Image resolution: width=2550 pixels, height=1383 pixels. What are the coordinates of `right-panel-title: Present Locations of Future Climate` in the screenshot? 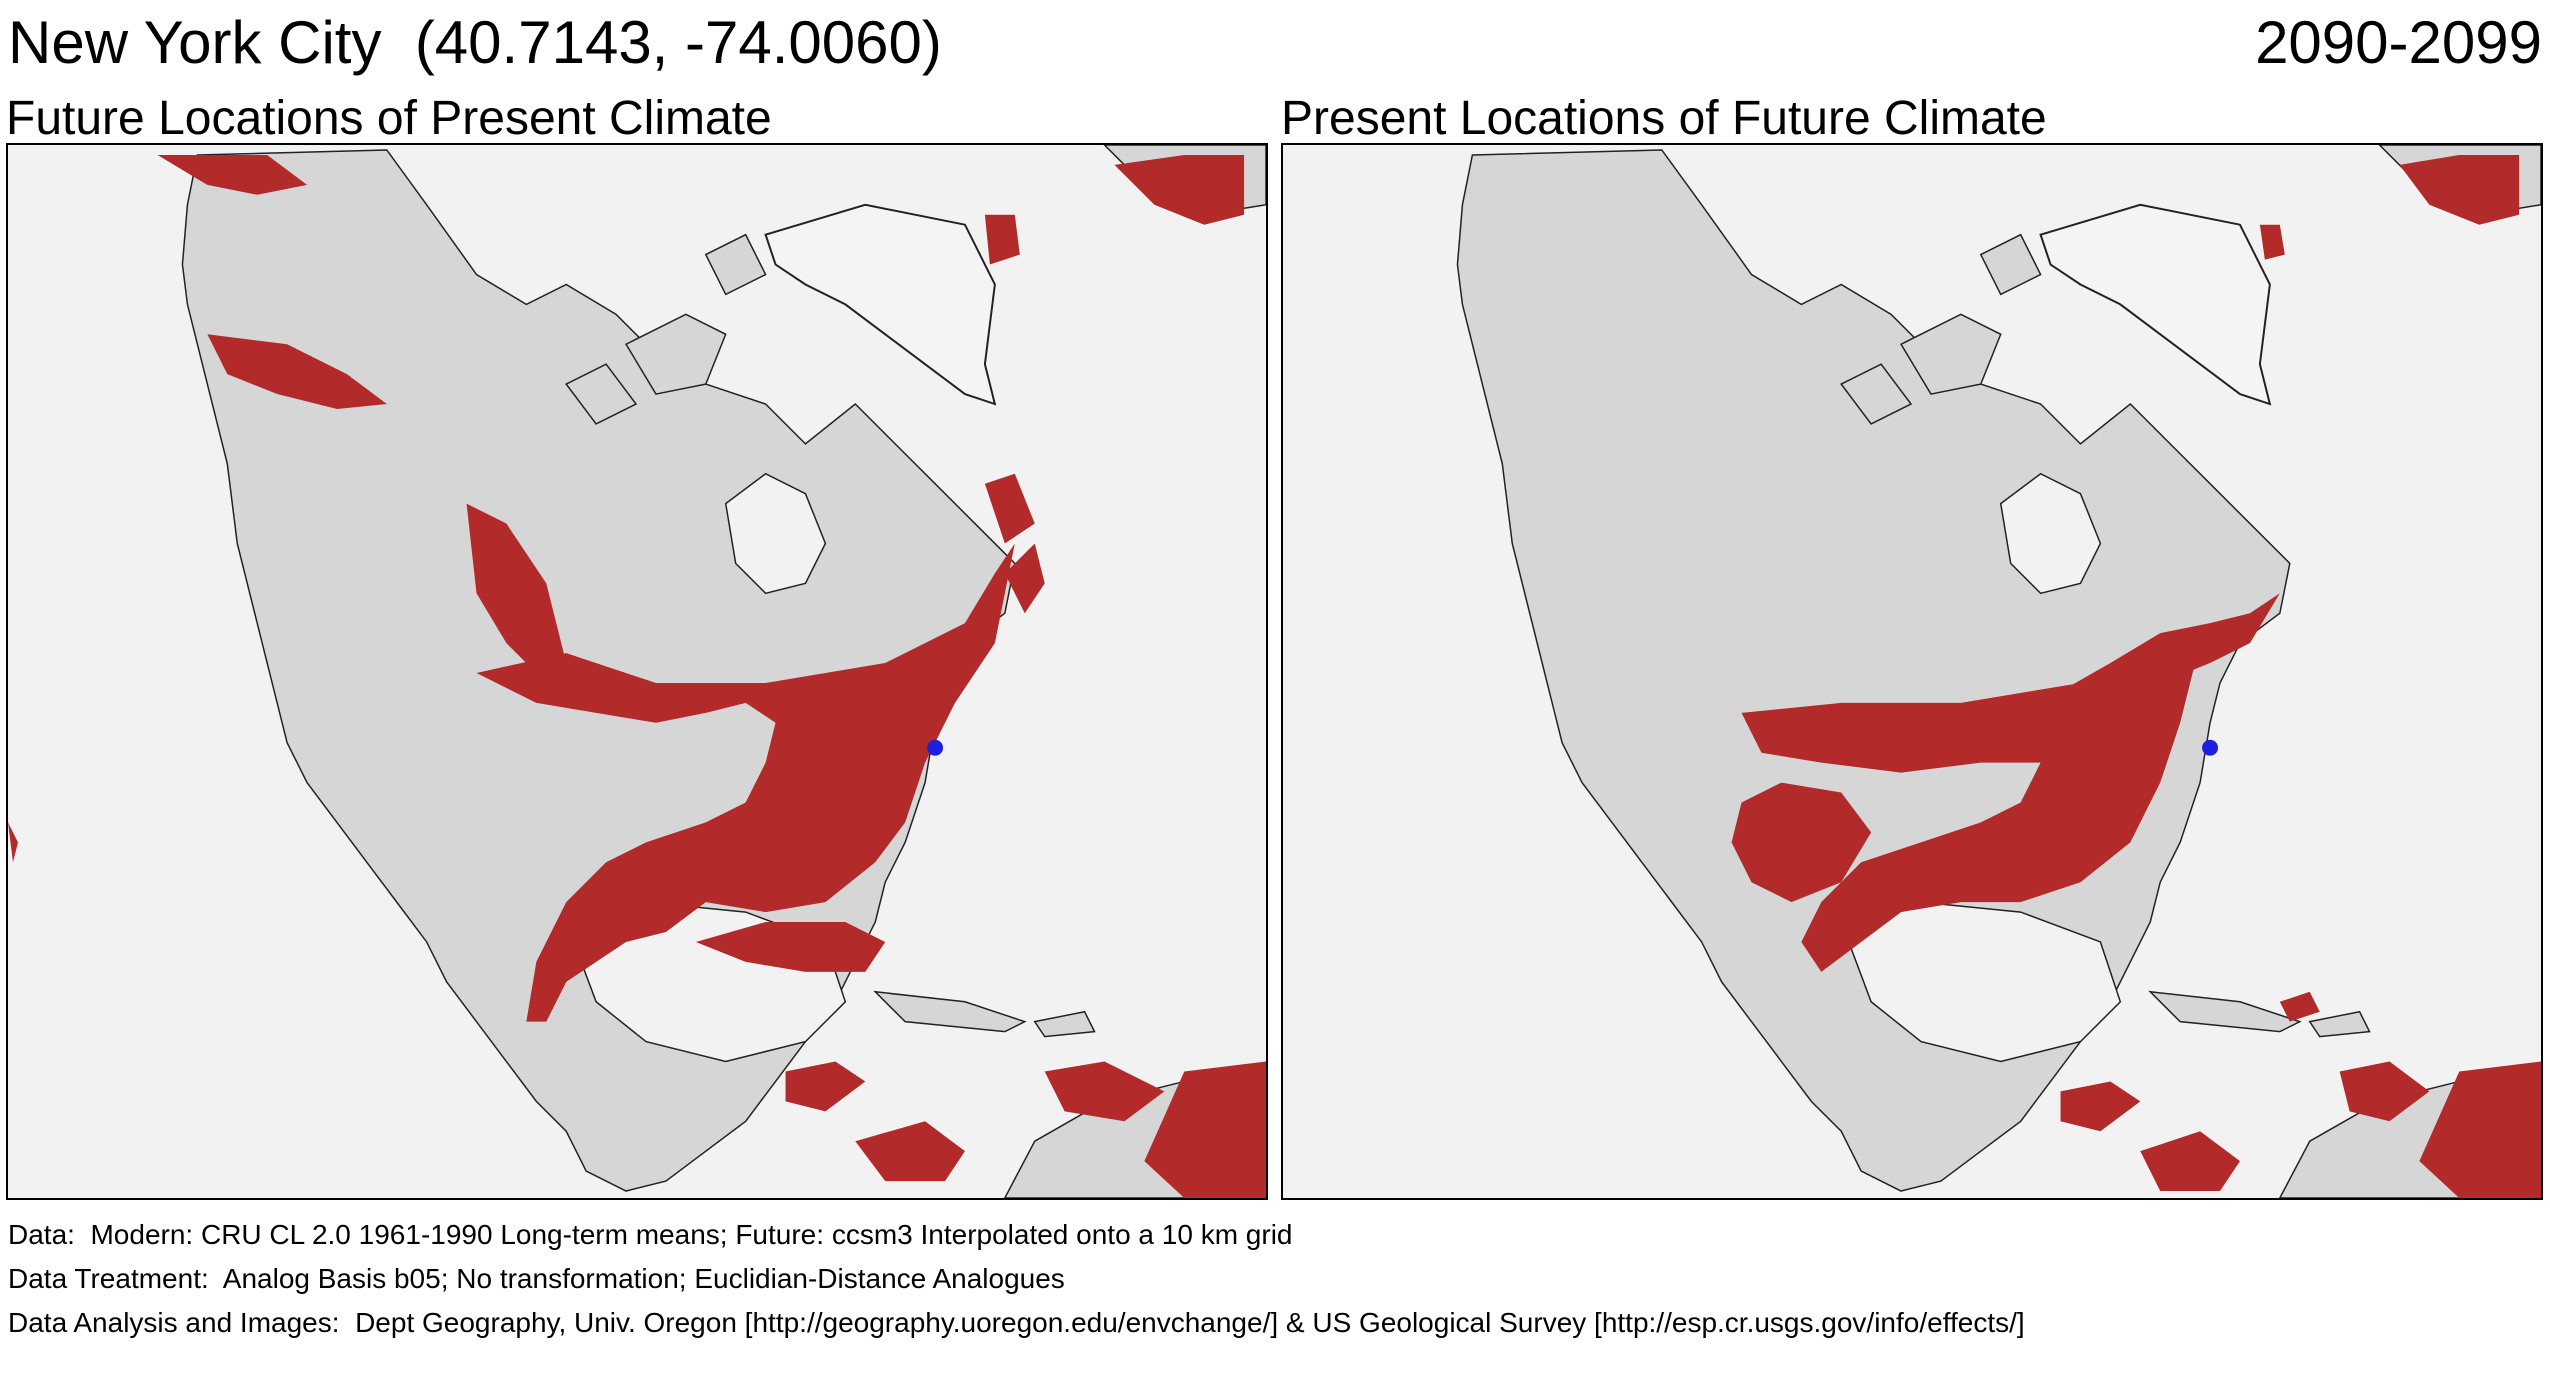 It's located at (1664, 118).